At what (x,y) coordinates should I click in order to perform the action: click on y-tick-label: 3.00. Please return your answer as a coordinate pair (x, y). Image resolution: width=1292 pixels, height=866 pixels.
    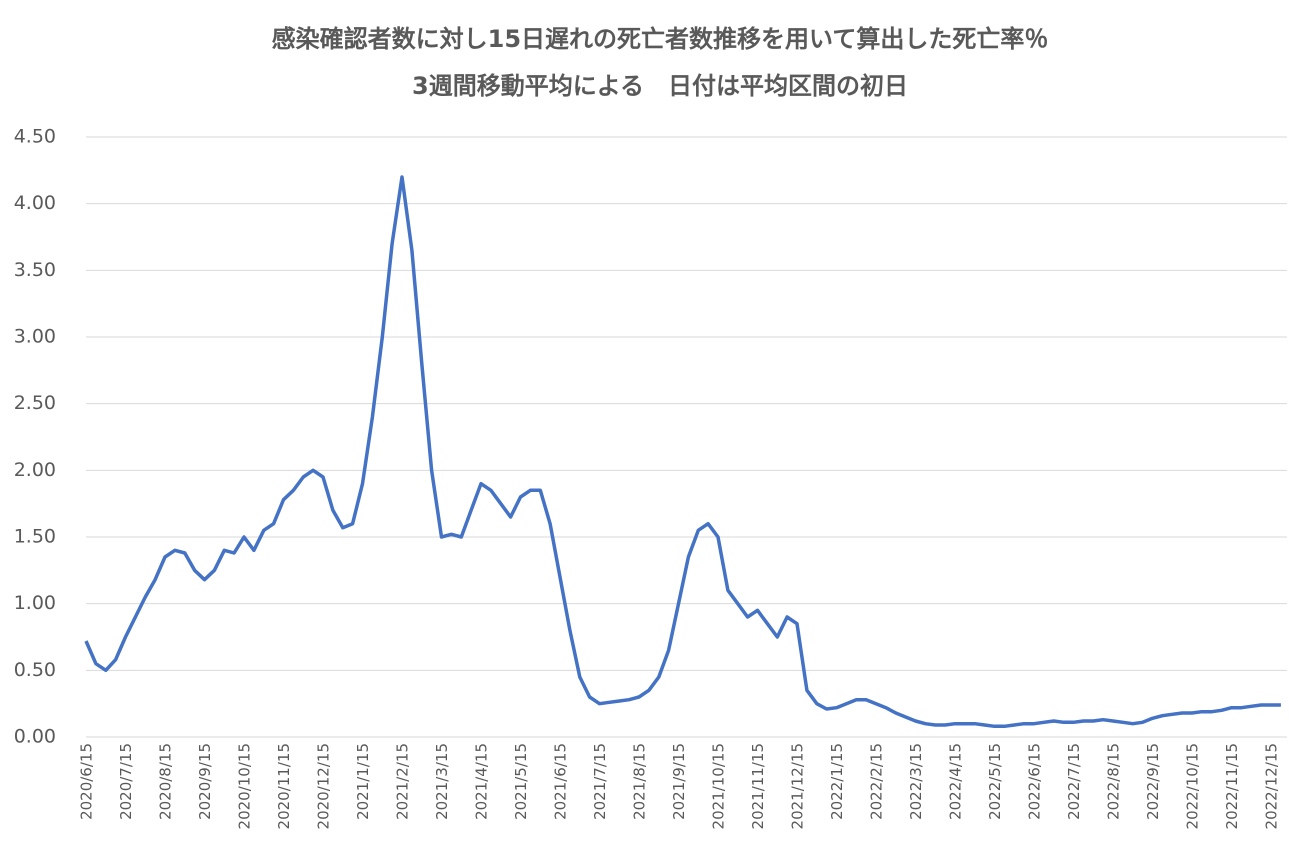
    Looking at the image, I should click on (35, 337).